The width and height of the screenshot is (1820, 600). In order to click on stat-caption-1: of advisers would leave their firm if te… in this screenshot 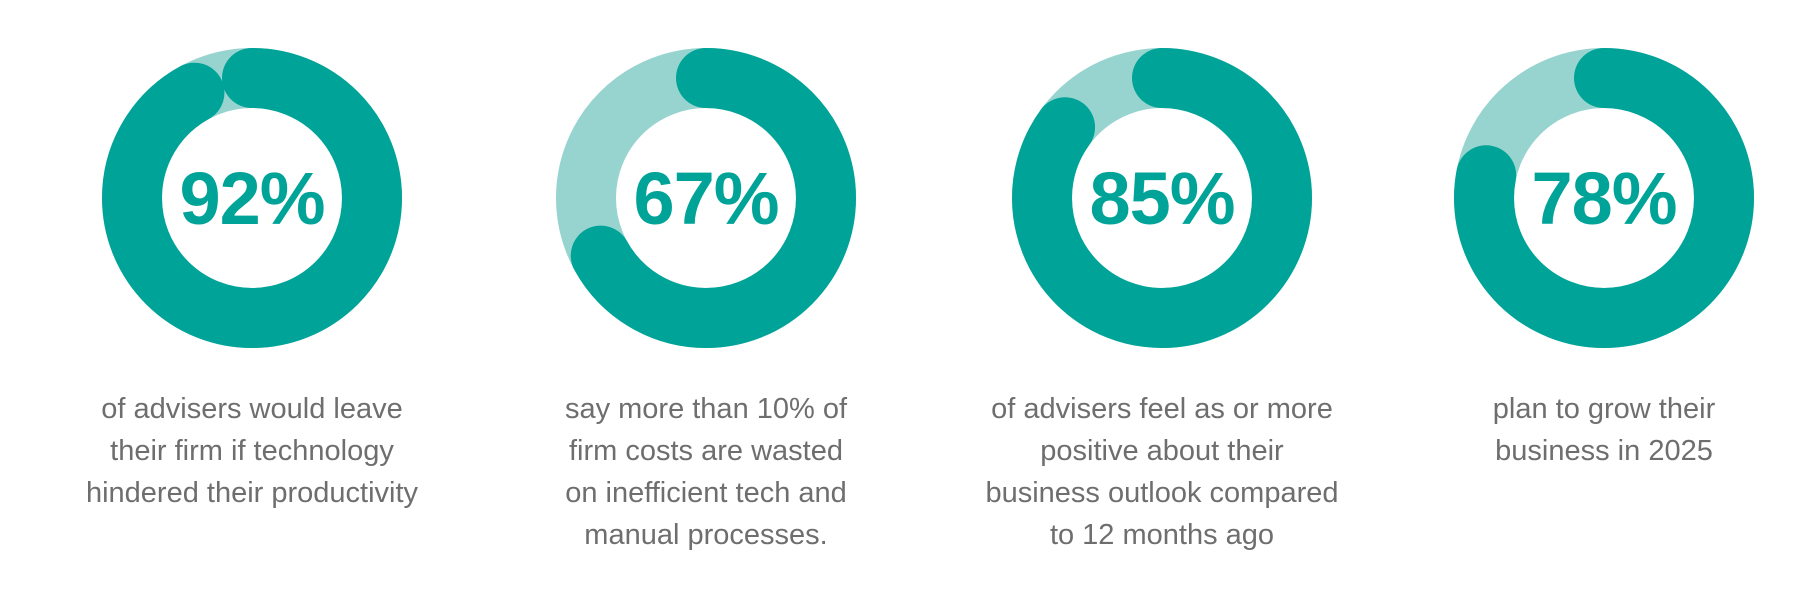, I will do `click(252, 451)`.